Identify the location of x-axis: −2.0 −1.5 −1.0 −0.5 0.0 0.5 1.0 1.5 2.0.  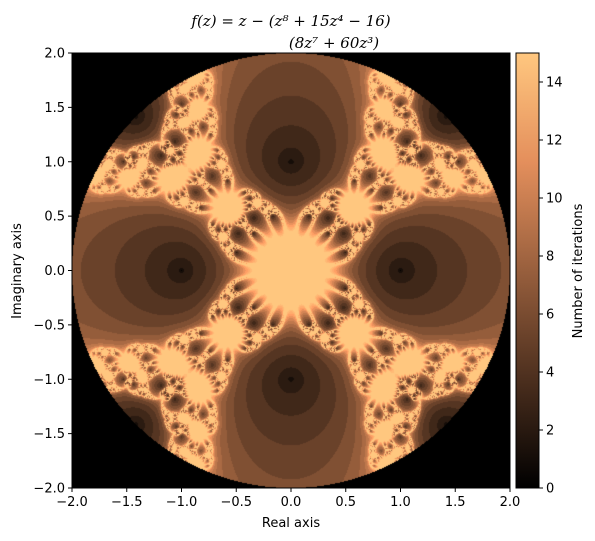
(288, 499).